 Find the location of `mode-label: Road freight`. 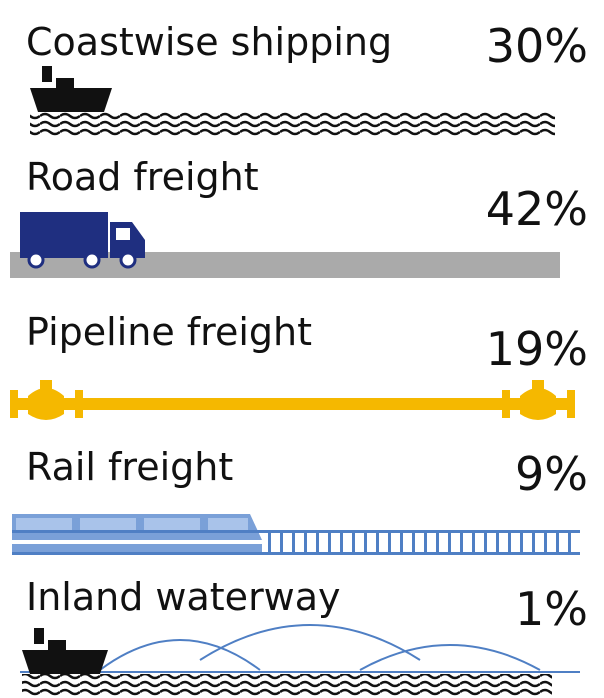

mode-label: Road freight is located at coordinates (142, 177).